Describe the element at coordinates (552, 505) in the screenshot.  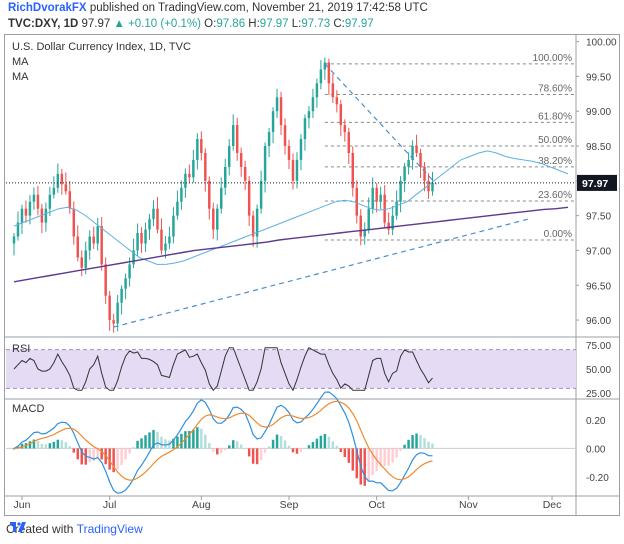
I see `x-tick-label: Dec` at that location.